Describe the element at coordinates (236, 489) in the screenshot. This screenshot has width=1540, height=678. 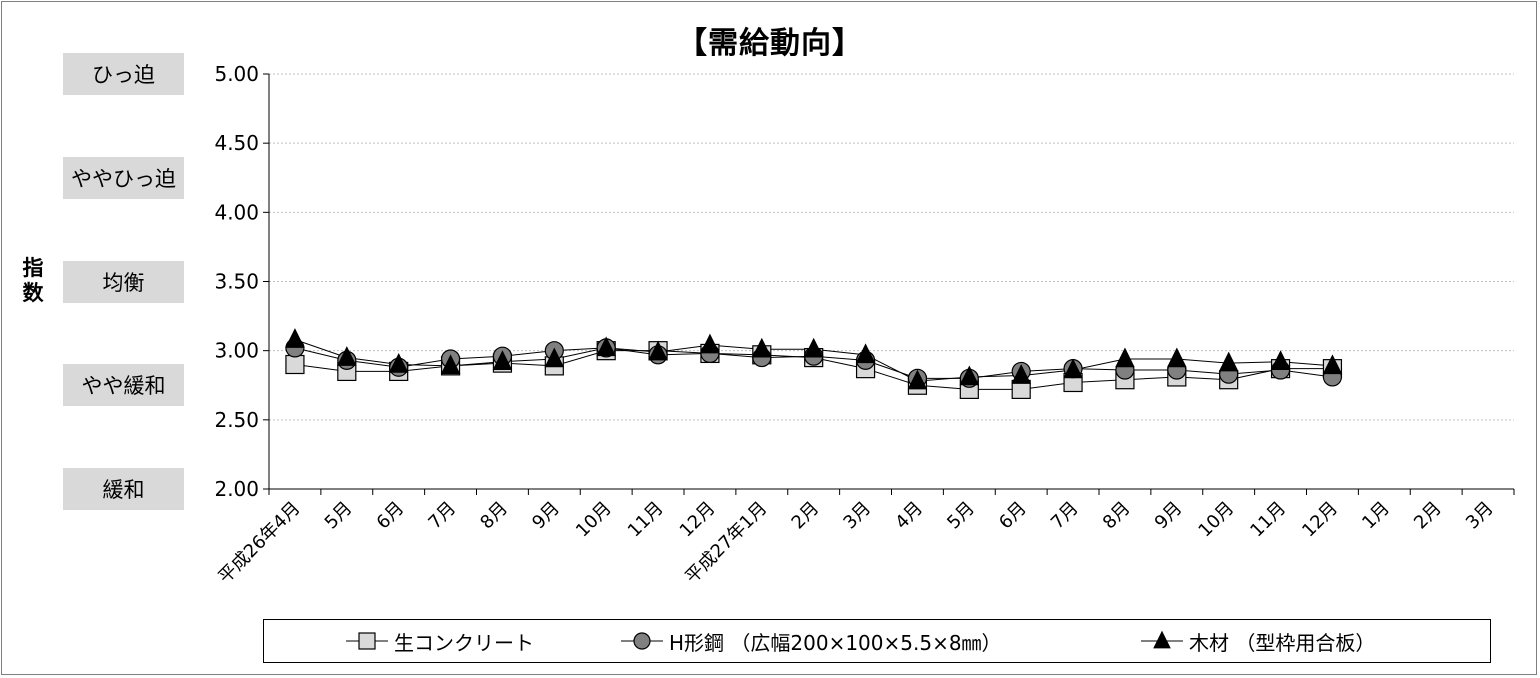
I see `y-tick-label: 2.00` at that location.